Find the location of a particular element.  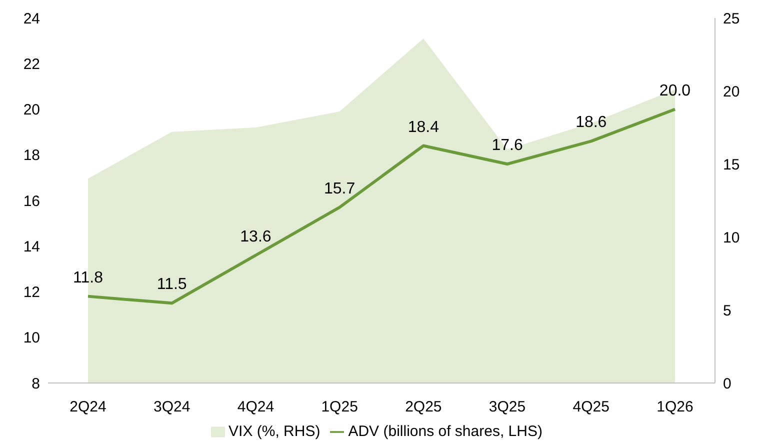

y2-tick-label: 15 is located at coordinates (731, 165).